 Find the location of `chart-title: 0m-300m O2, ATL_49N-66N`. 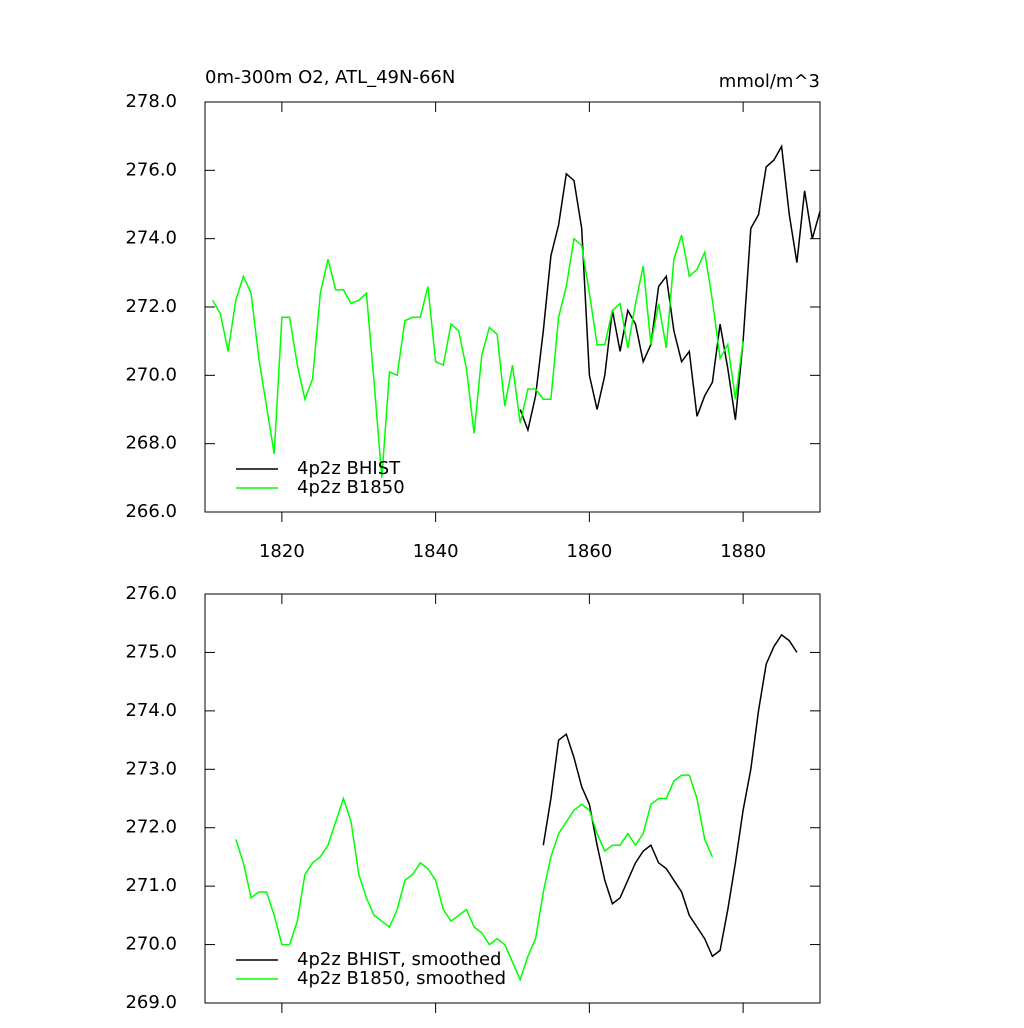

chart-title: 0m-300m O2, ATL_49N-66N is located at coordinates (330, 77).